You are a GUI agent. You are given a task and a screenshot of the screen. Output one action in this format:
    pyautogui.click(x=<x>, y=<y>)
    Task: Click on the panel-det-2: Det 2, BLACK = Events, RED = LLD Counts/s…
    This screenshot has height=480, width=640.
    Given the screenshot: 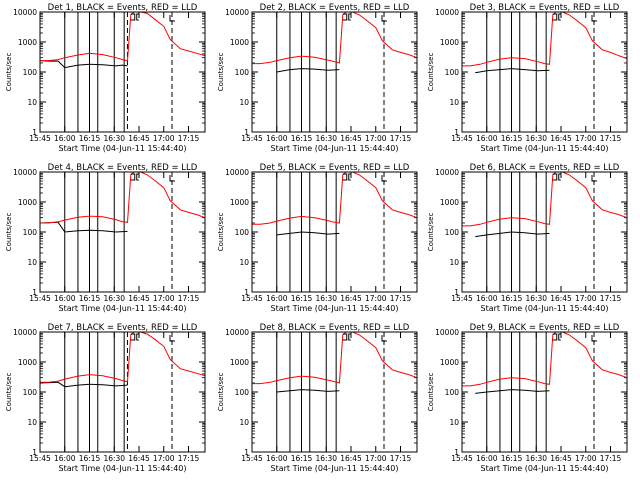 What is the action you would take?
    pyautogui.click(x=317, y=78)
    